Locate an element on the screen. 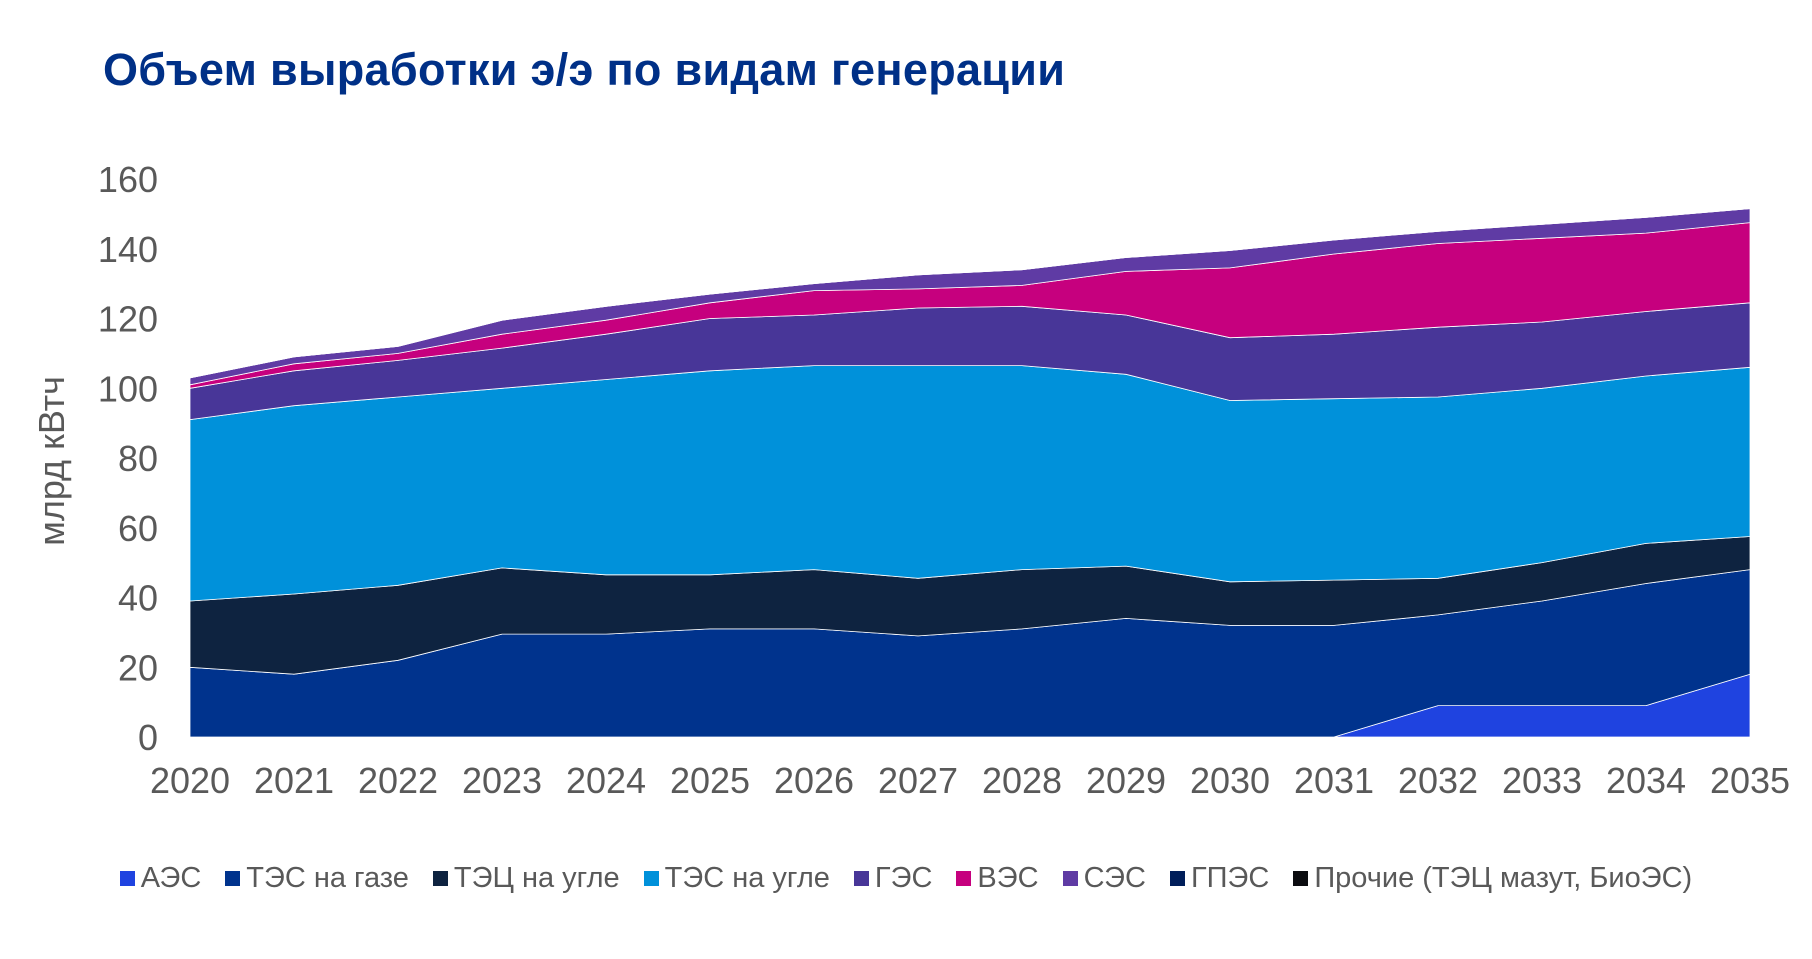 This screenshot has width=1812, height=959. legend-label: ТЭС на угле is located at coordinates (747, 878).